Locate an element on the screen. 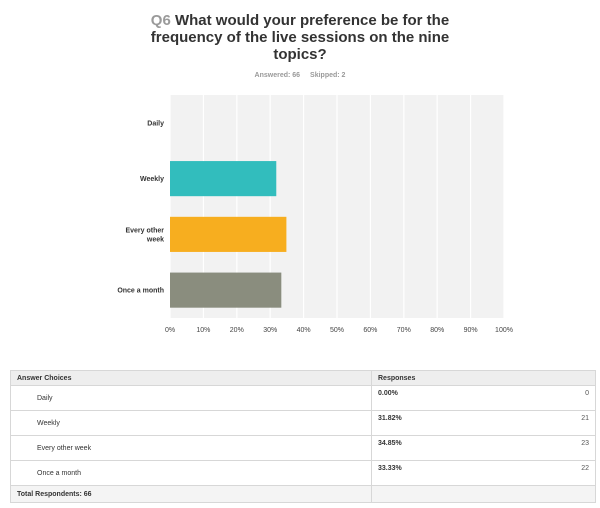 This screenshot has height=508, width=600. row-percent: 34.85% is located at coordinates (457, 448).